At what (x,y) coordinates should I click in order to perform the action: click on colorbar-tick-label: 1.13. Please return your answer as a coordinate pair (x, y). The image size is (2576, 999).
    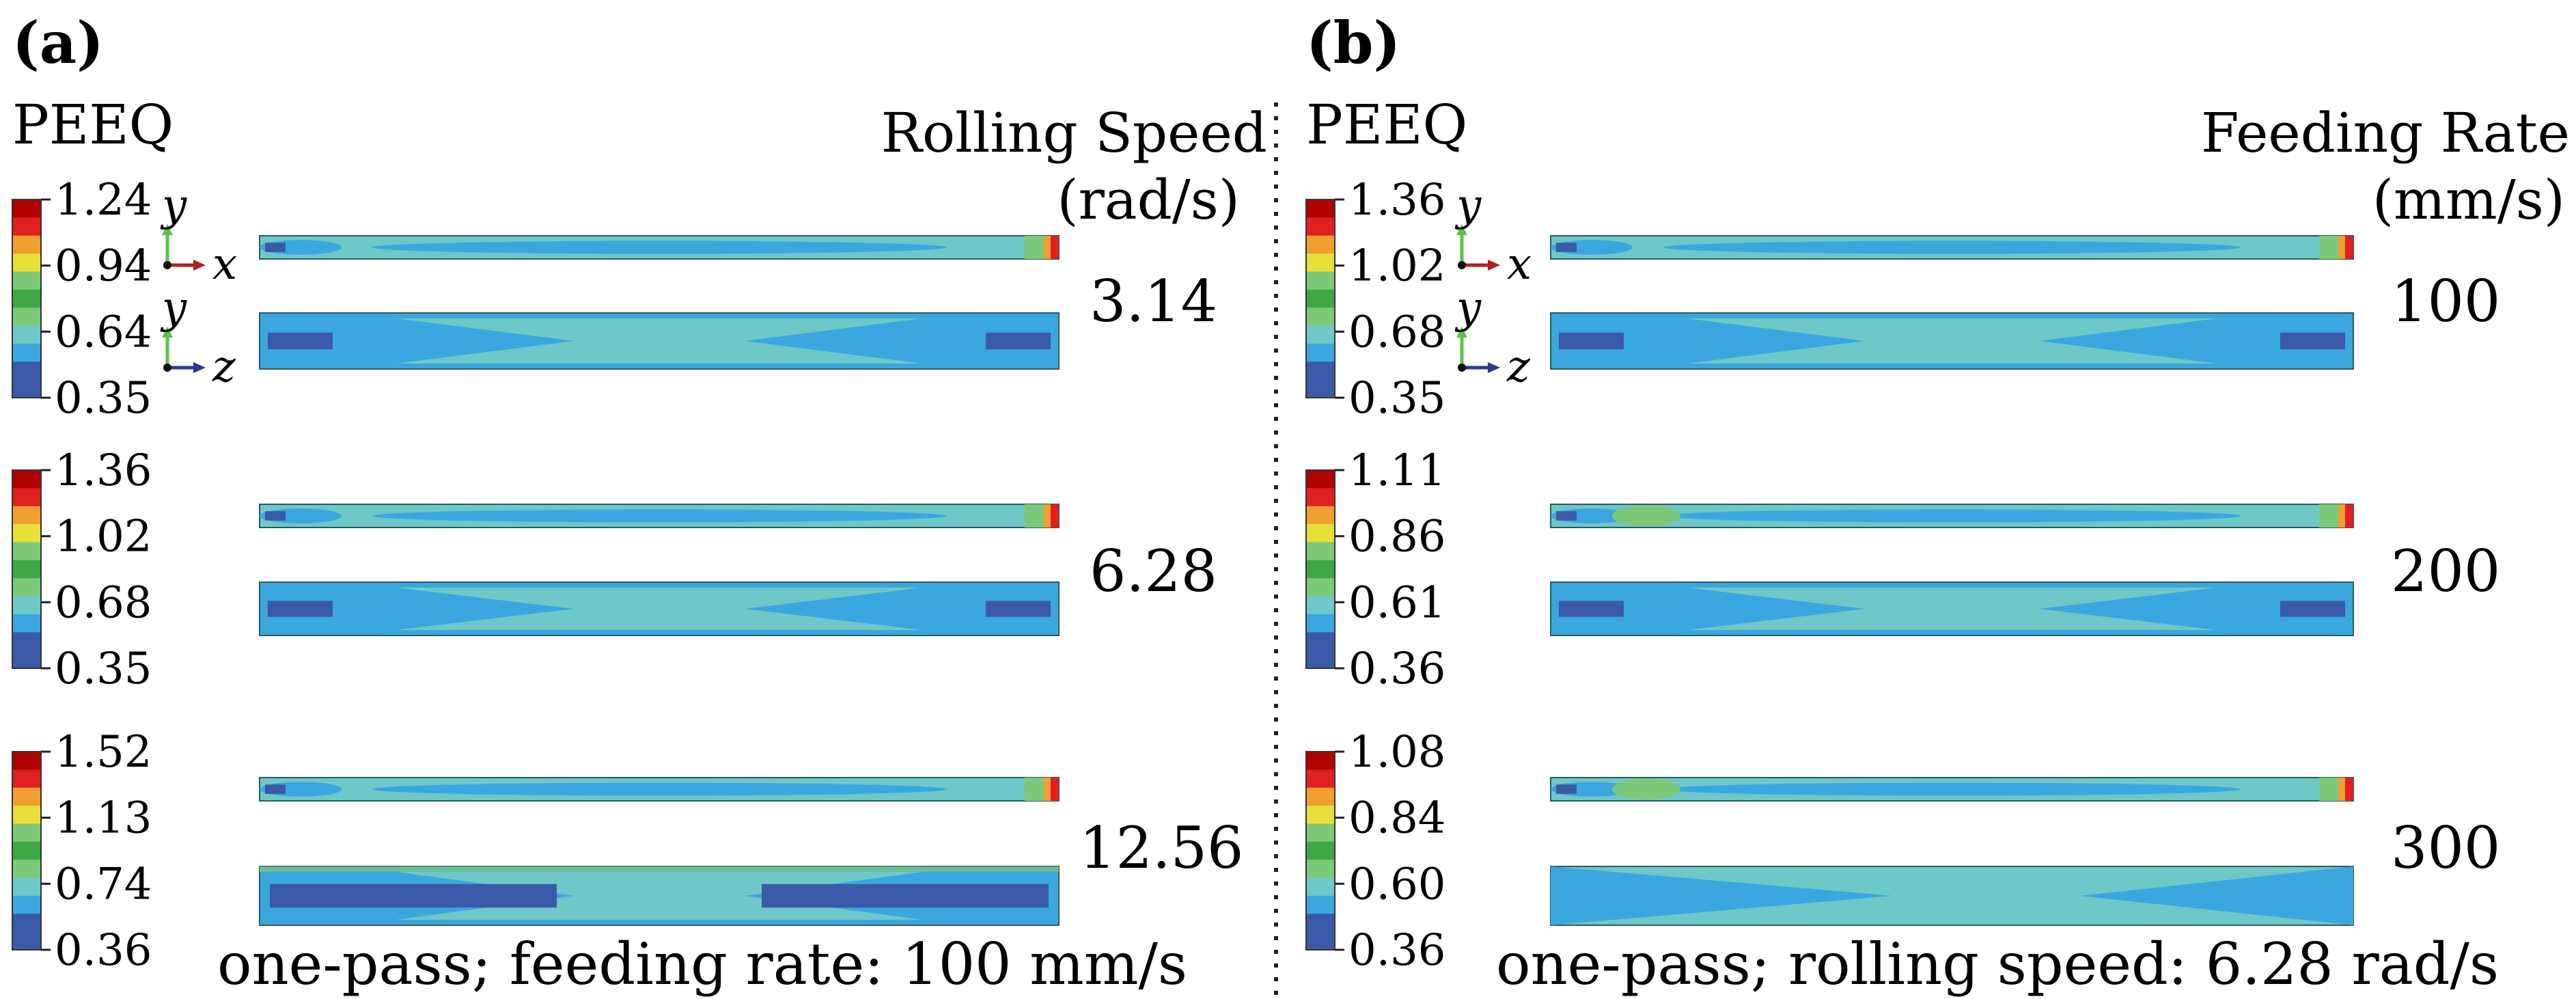
    Looking at the image, I should click on (104, 818).